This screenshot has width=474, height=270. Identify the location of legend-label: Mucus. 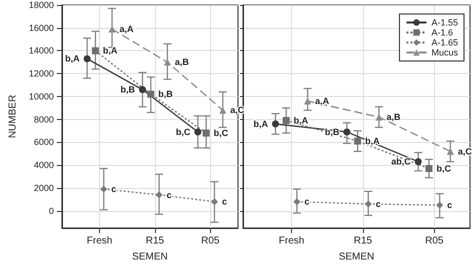
(444, 53).